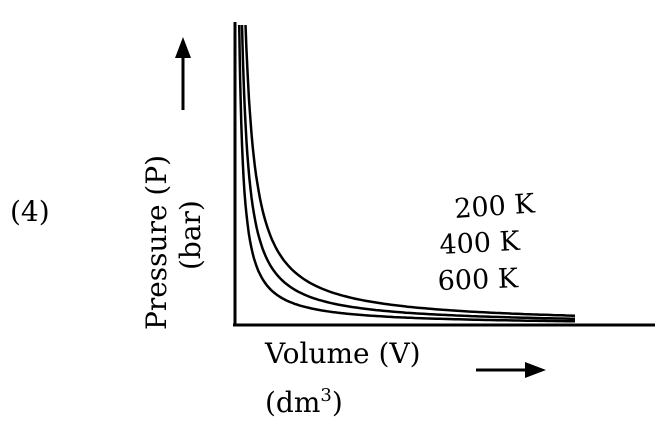 The height and width of the screenshot is (426, 655). Describe the element at coordinates (183, 73) in the screenshot. I see `y-axis-arrow-icon` at that location.